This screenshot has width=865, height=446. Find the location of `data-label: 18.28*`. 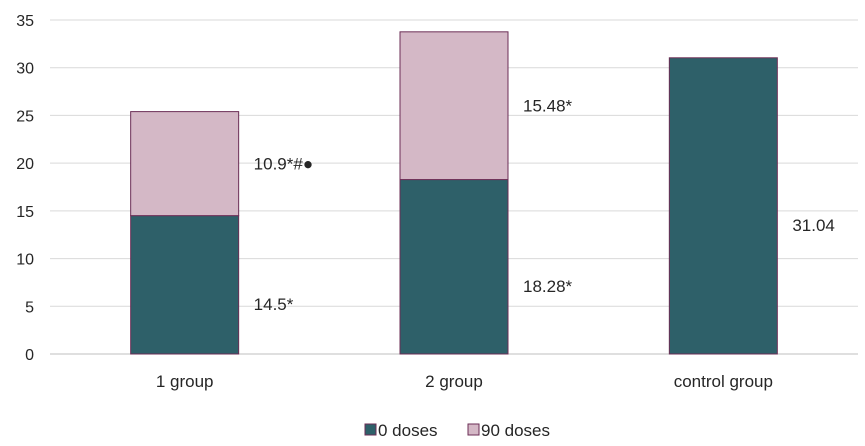

data-label: 18.28* is located at coordinates (548, 286).